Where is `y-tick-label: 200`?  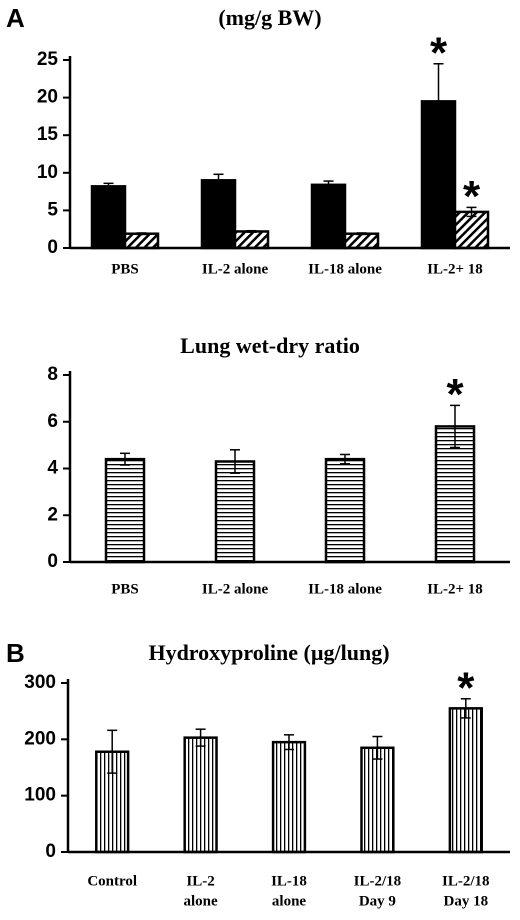
y-tick-label: 200 is located at coordinates (40, 738).